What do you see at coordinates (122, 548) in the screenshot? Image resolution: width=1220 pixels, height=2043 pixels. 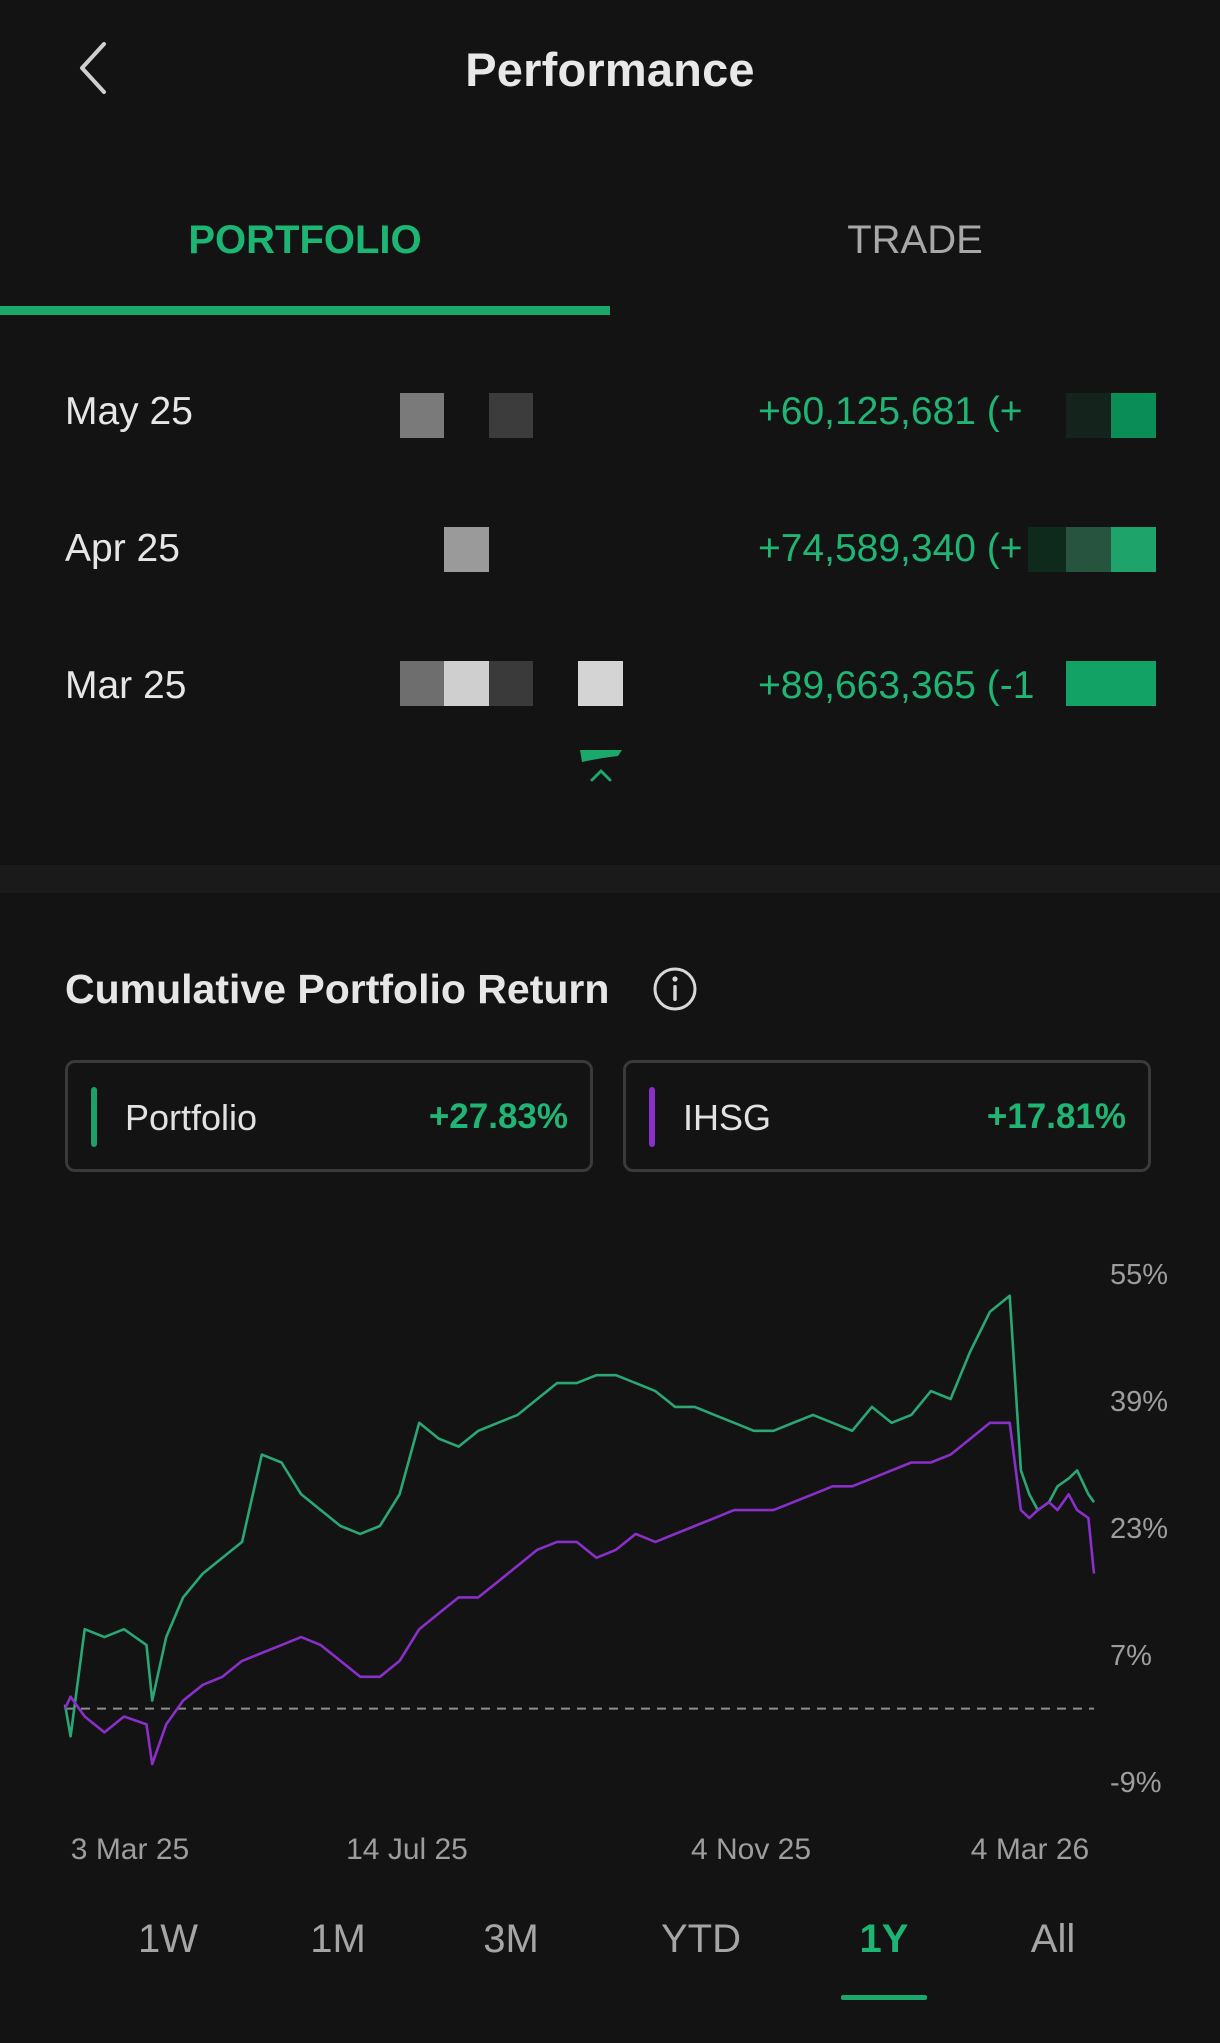 I see `month-label: Apr 25` at bounding box center [122, 548].